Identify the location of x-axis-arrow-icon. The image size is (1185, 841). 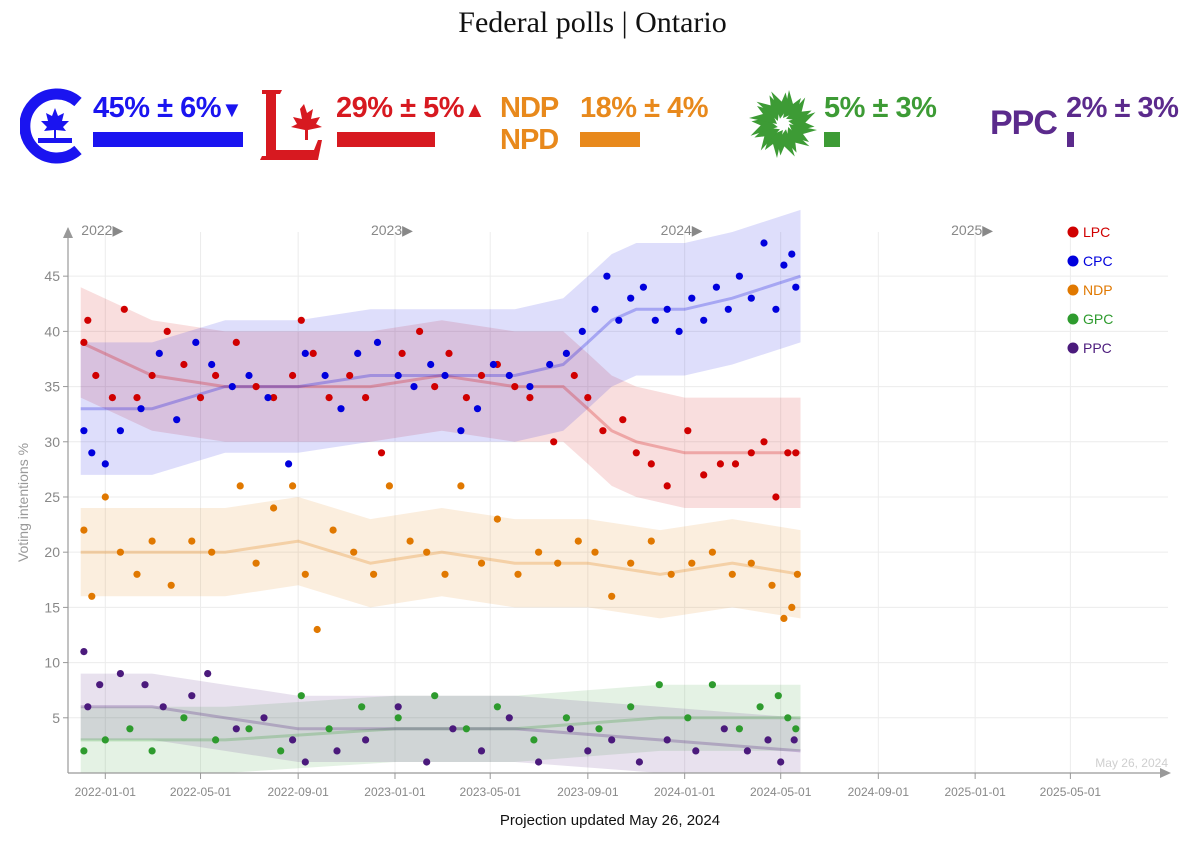
(1165, 773).